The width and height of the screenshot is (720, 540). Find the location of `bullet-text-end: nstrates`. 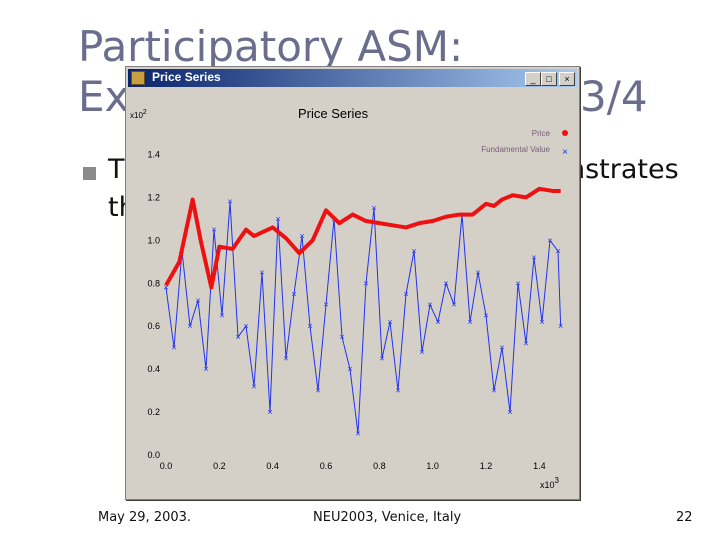

bullet-text-end: nstrates is located at coordinates (623, 169).